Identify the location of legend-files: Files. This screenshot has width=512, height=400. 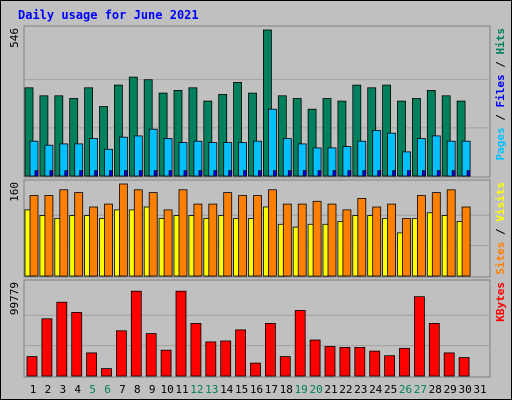
(500, 90).